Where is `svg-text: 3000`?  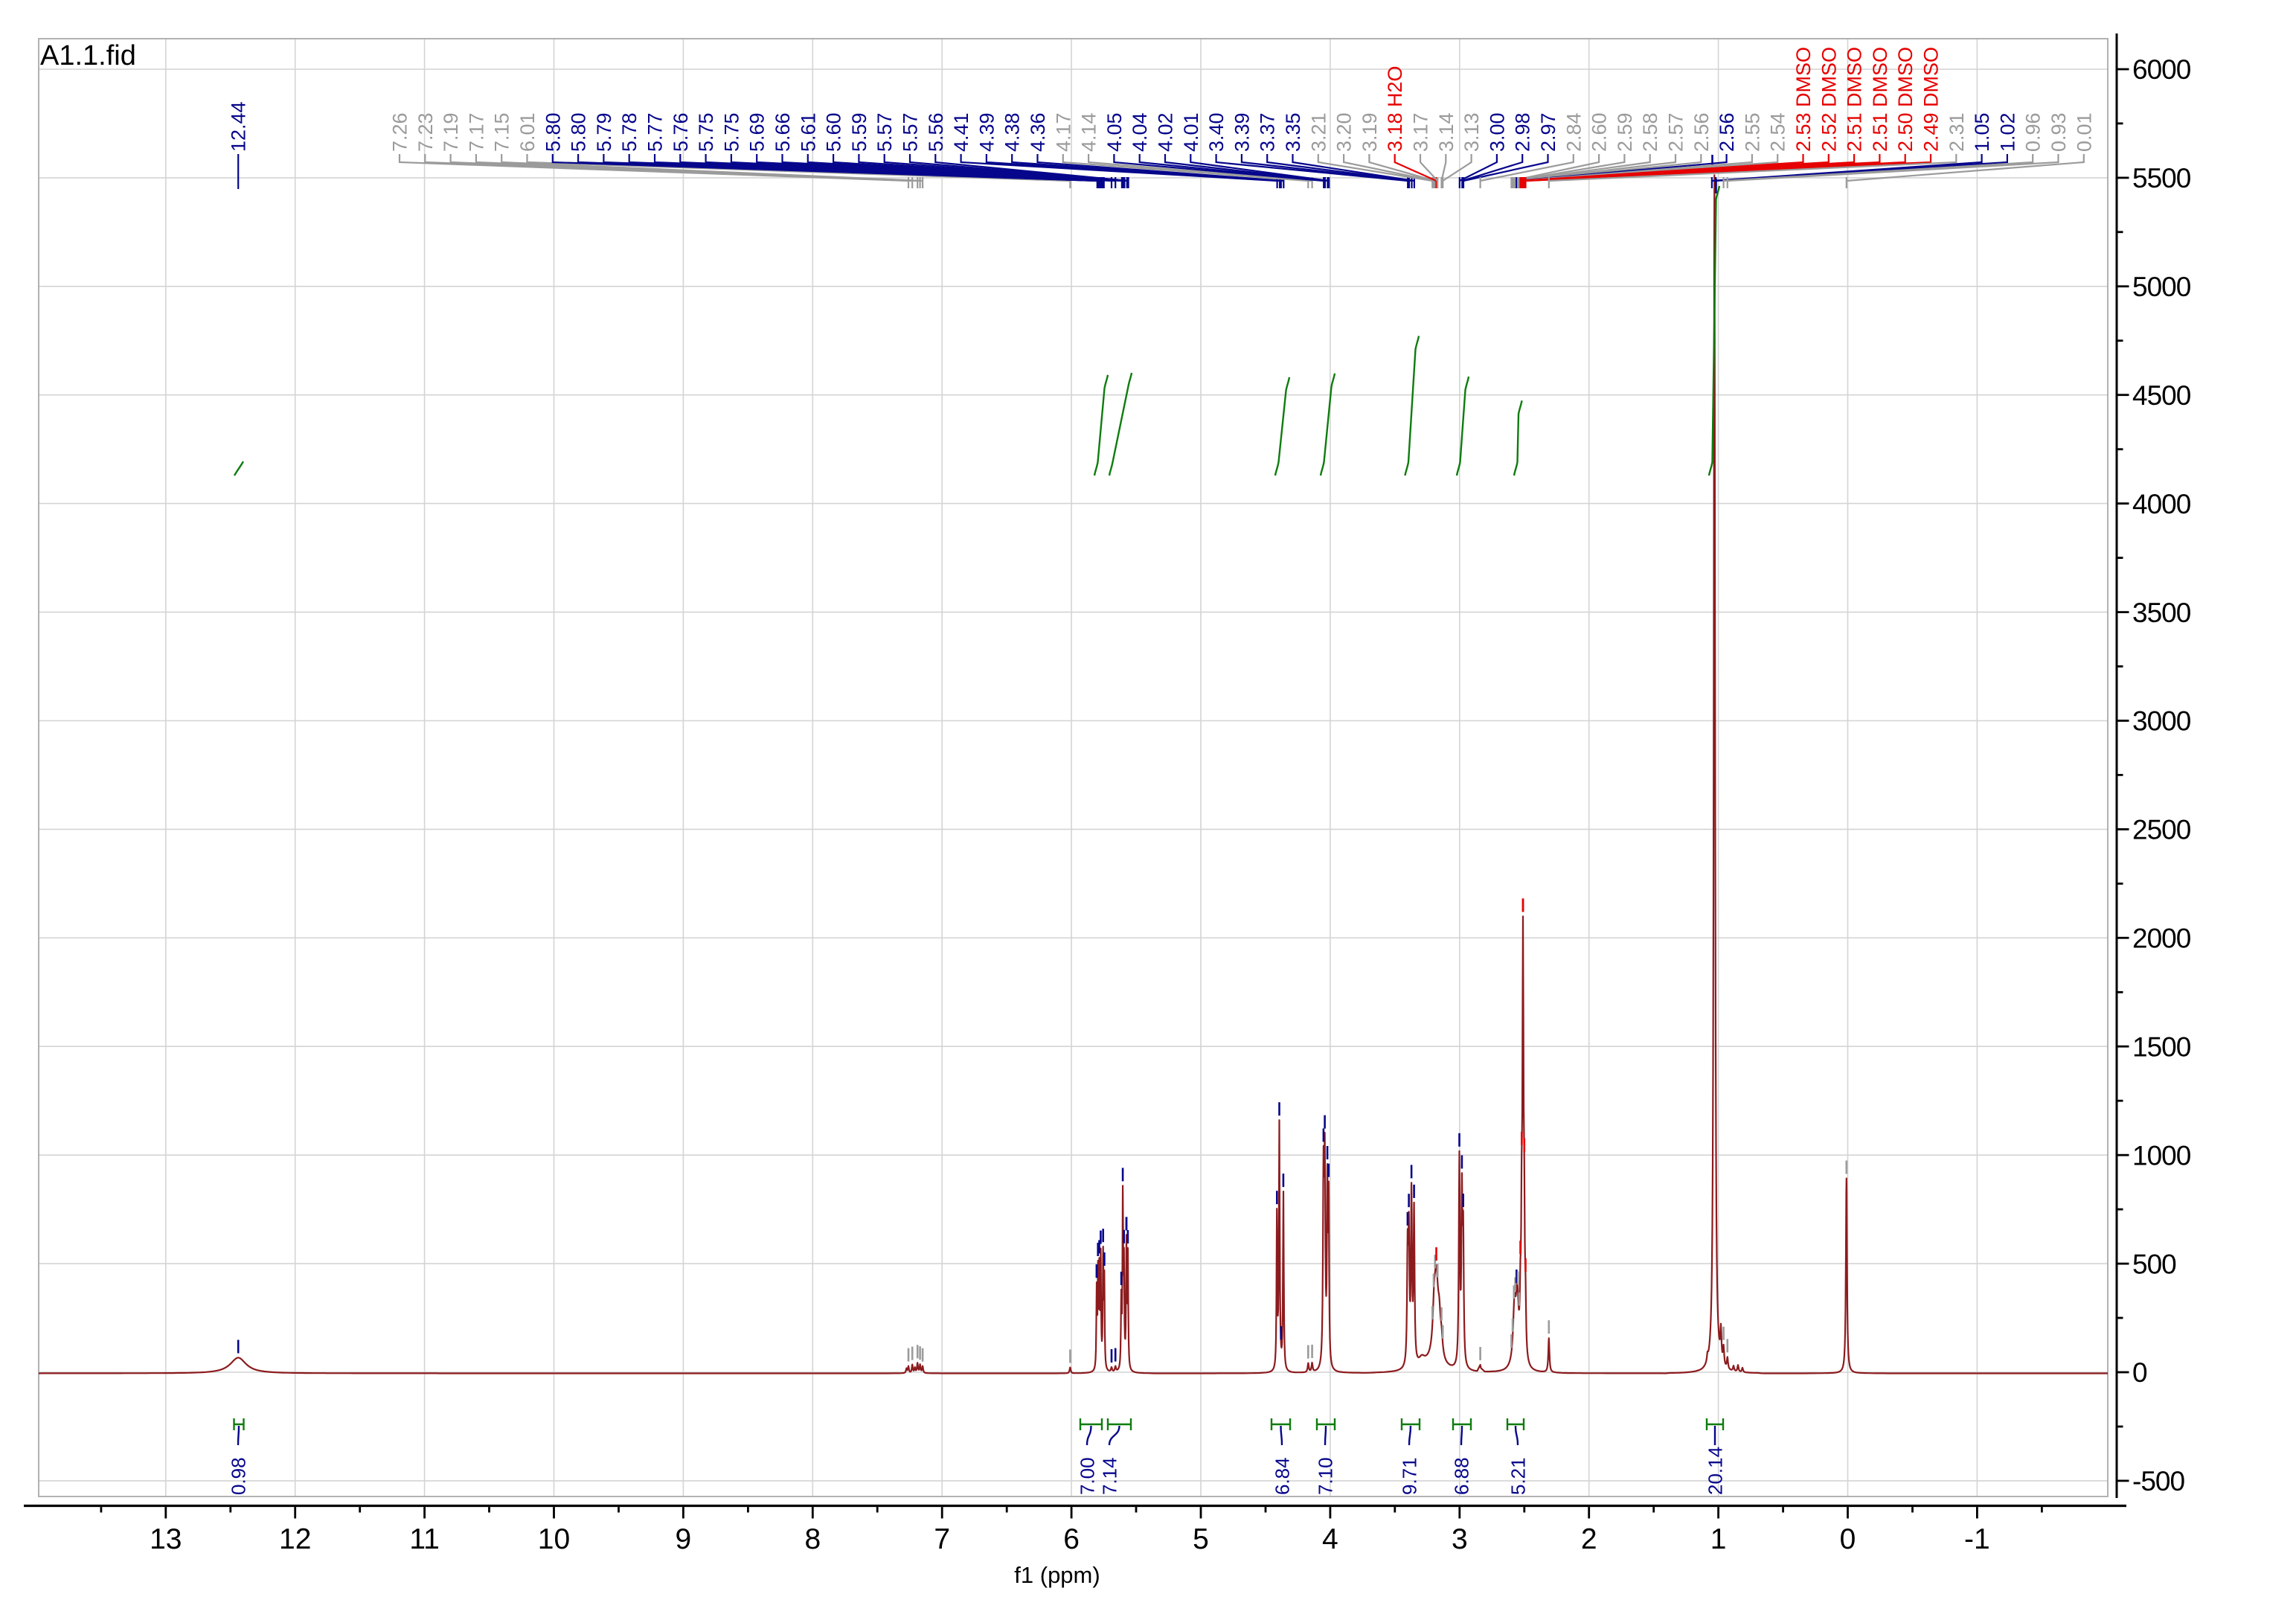 svg-text: 3000 is located at coordinates (2161, 721).